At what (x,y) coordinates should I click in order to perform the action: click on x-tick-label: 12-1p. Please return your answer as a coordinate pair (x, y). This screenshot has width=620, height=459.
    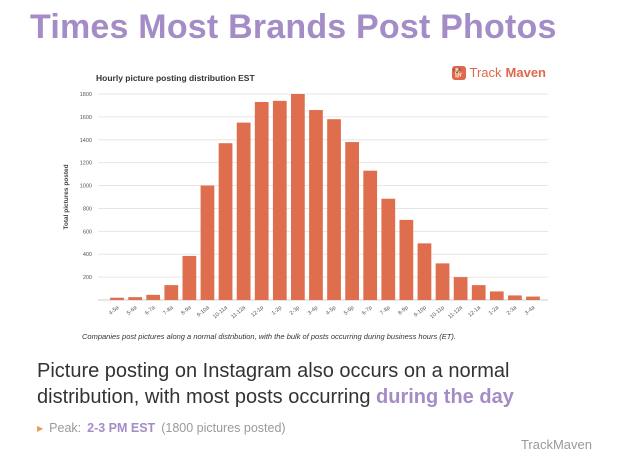
    Looking at the image, I should click on (257, 312).